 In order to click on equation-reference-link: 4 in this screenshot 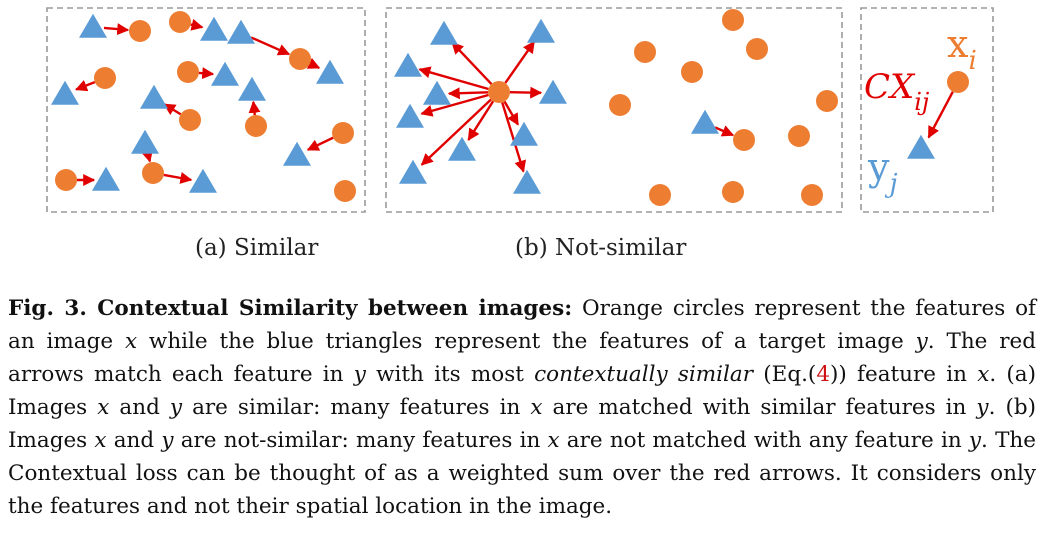, I will do `click(823, 374)`.